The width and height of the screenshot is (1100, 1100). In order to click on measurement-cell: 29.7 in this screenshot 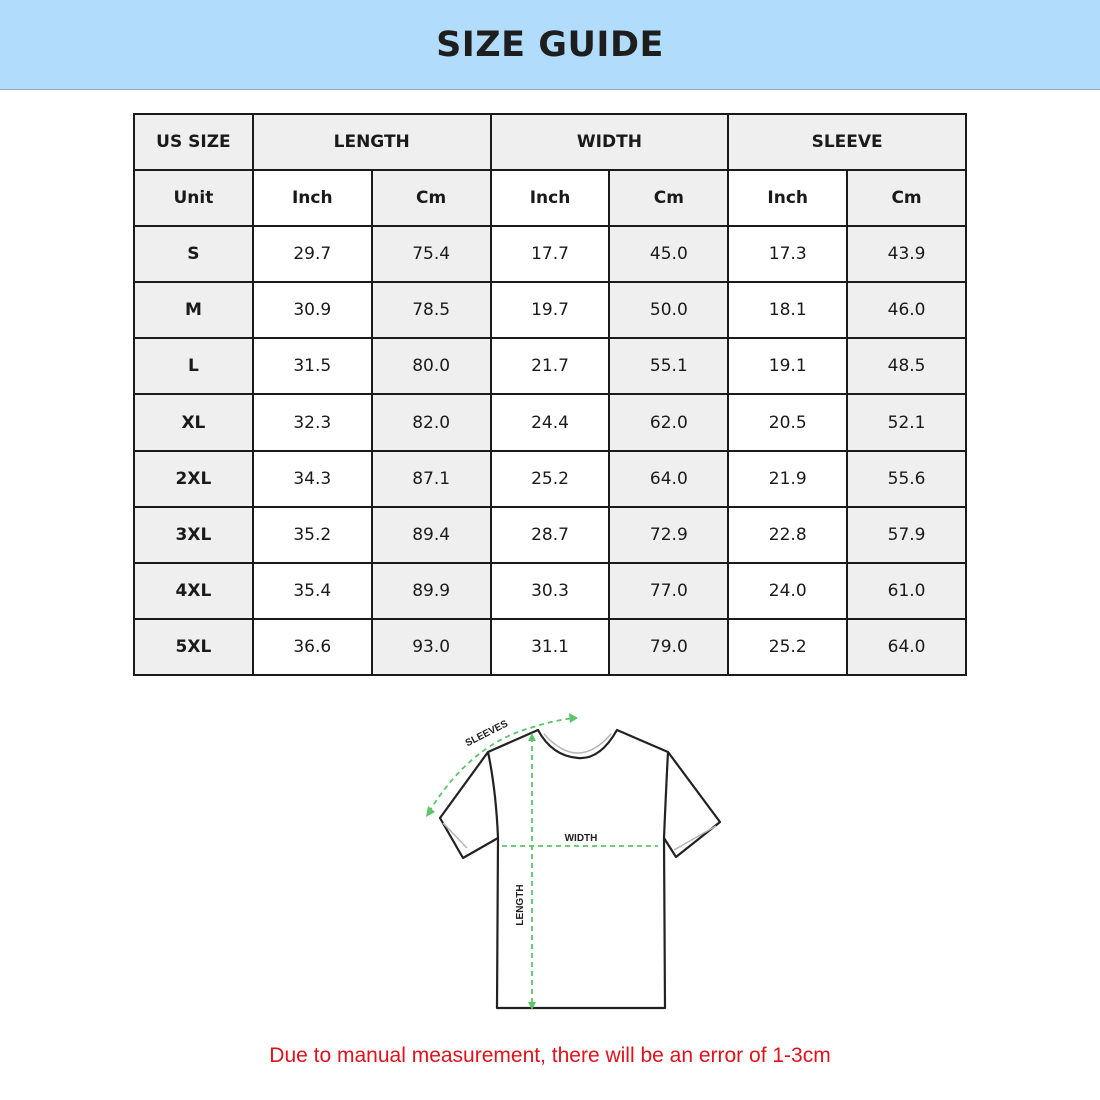, I will do `click(312, 254)`.